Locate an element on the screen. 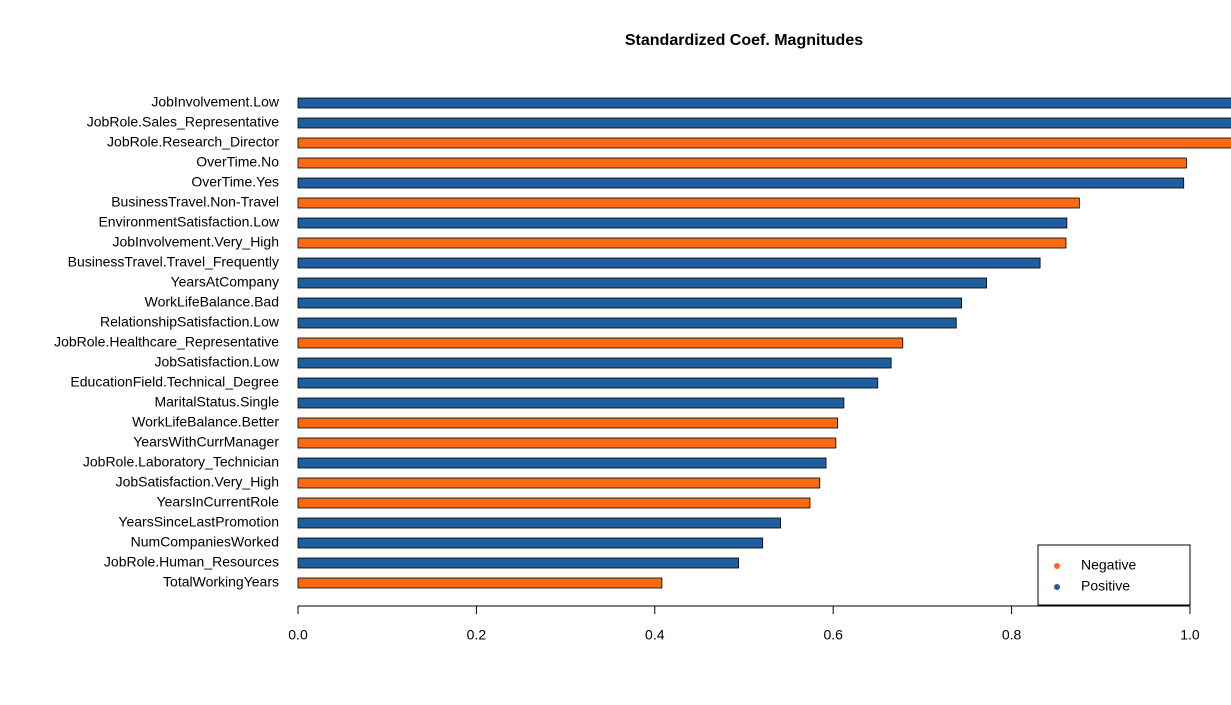  y-tick-label: JobRole.Human_Resources is located at coordinates (191, 562).